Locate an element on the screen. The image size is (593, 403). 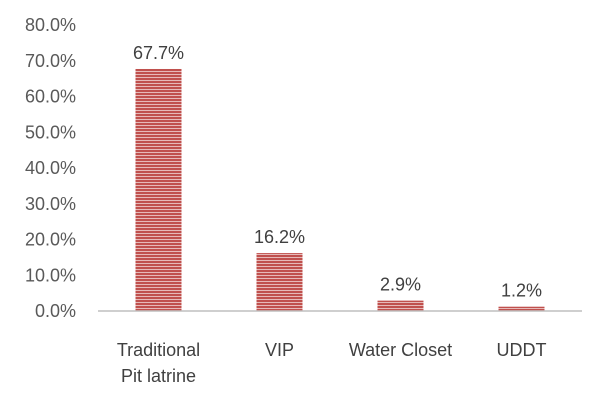
y-tick-label: 40.0% is located at coordinates (50, 168).